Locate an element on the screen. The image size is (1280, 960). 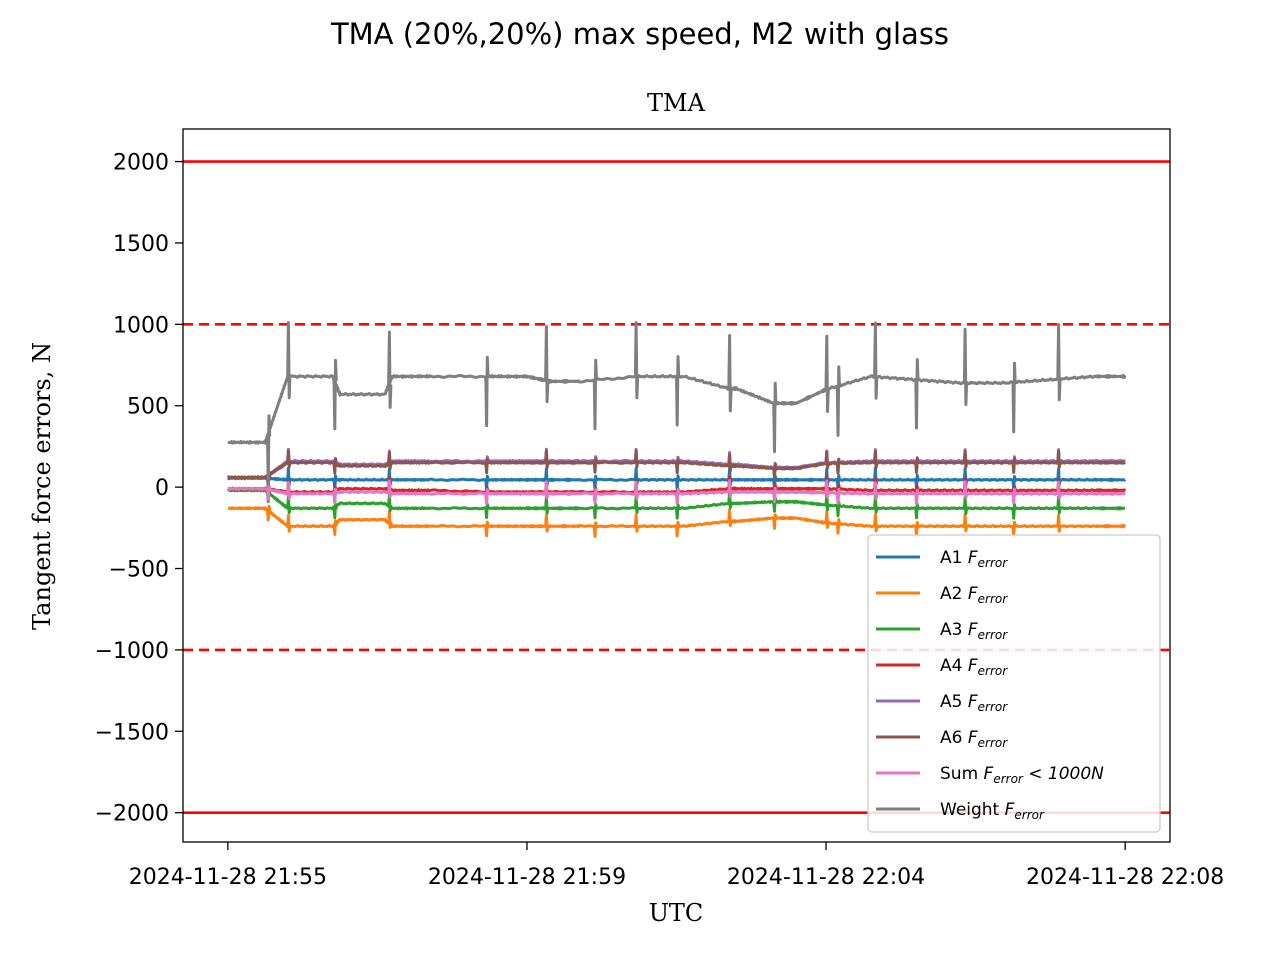
y-axis-label: Tangent force errors, N is located at coordinates (42, 486).